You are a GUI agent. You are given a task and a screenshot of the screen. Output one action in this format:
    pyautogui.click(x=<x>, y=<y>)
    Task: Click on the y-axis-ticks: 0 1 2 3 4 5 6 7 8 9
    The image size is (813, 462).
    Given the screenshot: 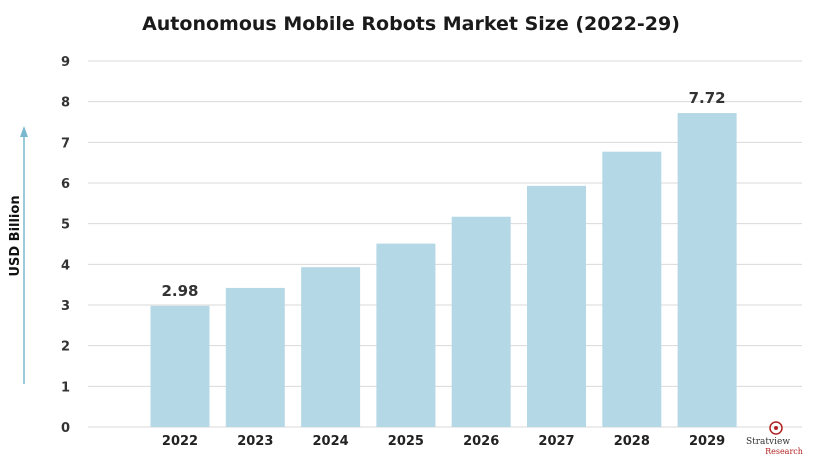 What is the action you would take?
    pyautogui.click(x=65, y=245)
    